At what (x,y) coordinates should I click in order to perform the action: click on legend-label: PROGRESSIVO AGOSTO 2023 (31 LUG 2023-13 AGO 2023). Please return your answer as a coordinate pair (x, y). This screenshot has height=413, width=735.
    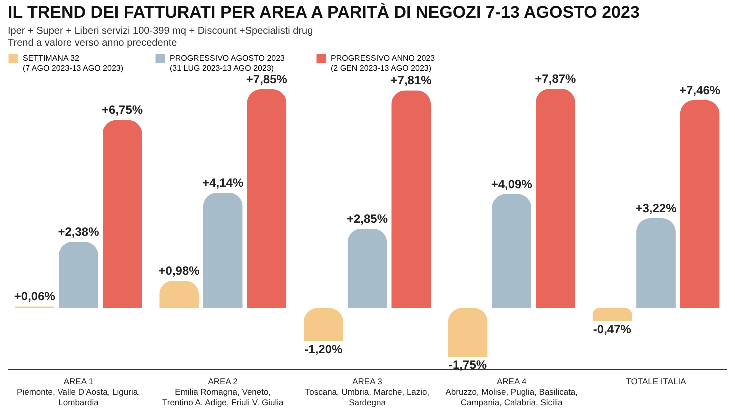
    Looking at the image, I should click on (228, 63).